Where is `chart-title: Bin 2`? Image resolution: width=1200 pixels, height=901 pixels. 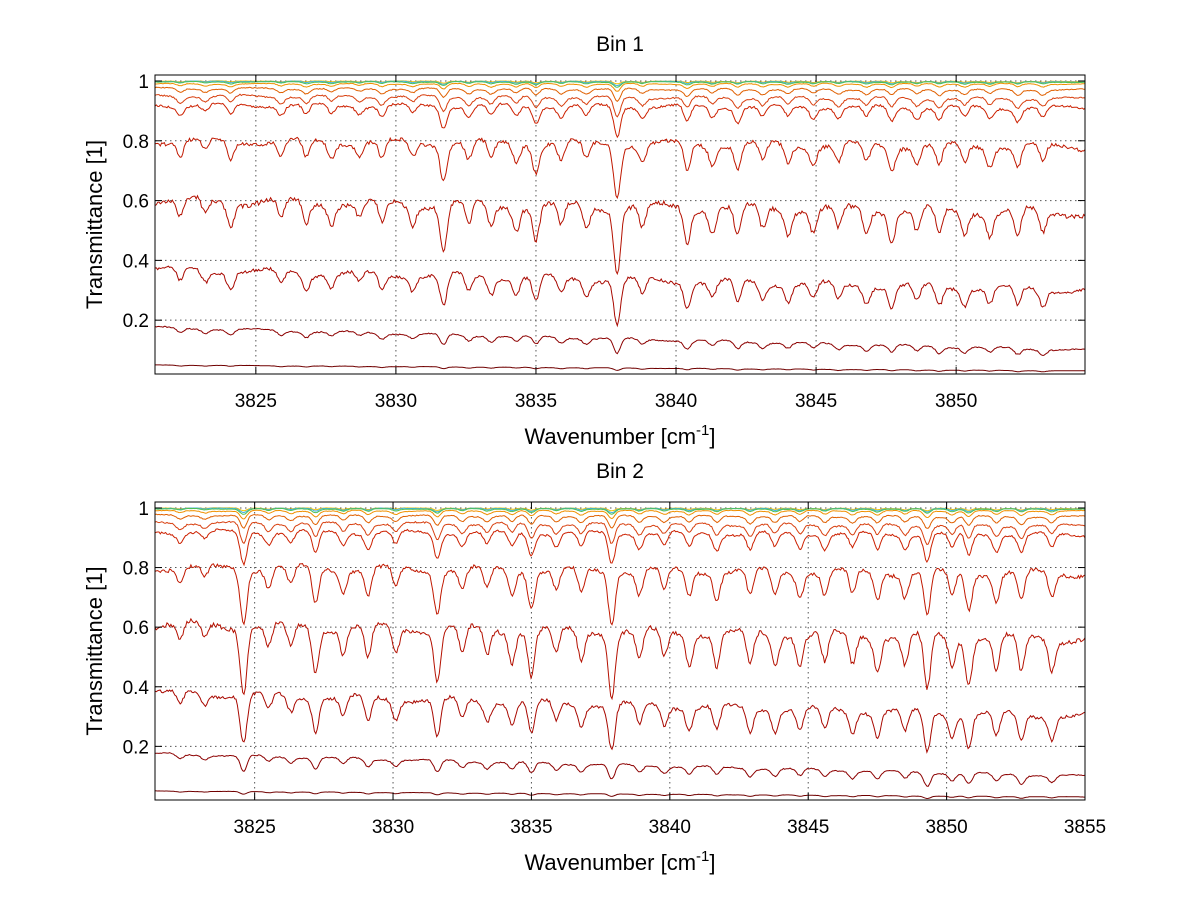
chart-title: Bin 2 is located at coordinates (620, 471).